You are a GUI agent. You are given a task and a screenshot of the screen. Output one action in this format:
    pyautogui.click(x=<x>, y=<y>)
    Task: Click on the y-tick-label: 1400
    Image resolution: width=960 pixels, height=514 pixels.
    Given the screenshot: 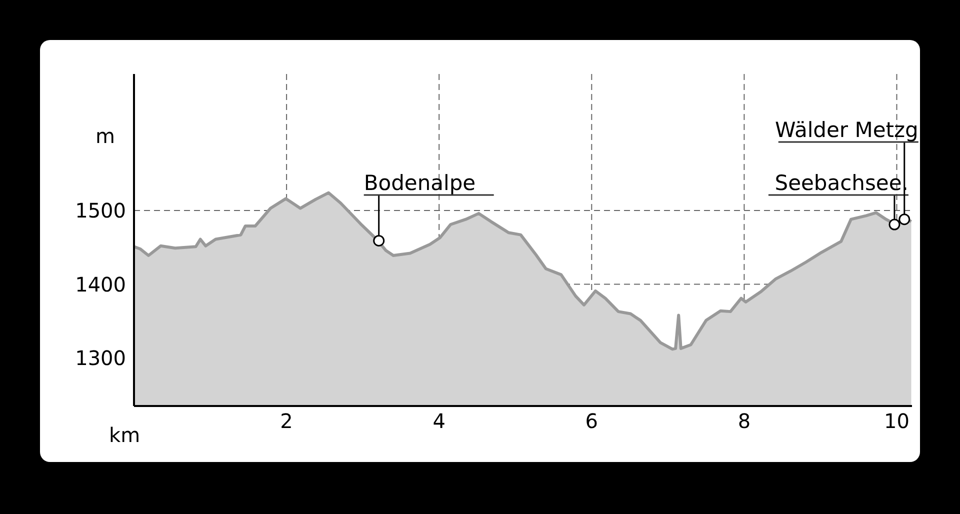 What is the action you would take?
    pyautogui.click(x=100, y=284)
    